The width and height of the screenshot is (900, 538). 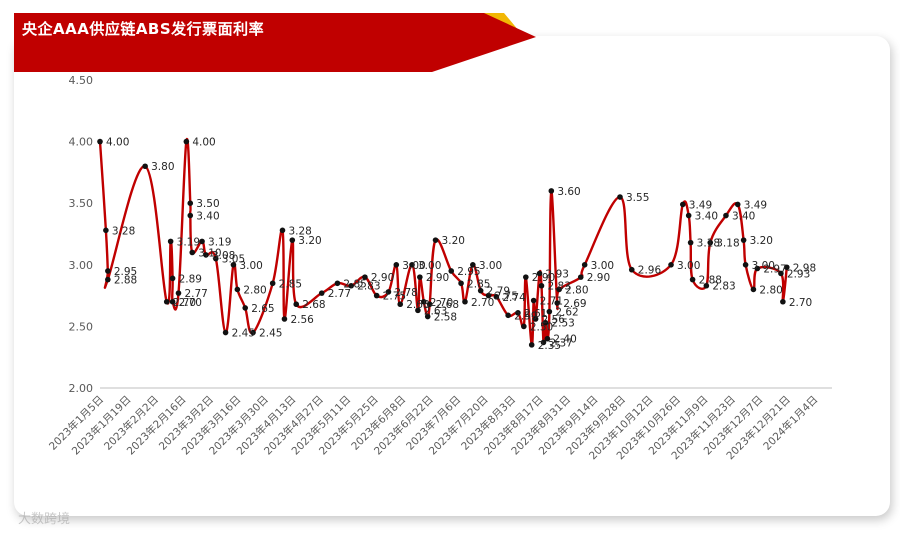 What do you see at coordinates (723, 287) in the screenshot?
I see `data-label: 2.83` at bounding box center [723, 287].